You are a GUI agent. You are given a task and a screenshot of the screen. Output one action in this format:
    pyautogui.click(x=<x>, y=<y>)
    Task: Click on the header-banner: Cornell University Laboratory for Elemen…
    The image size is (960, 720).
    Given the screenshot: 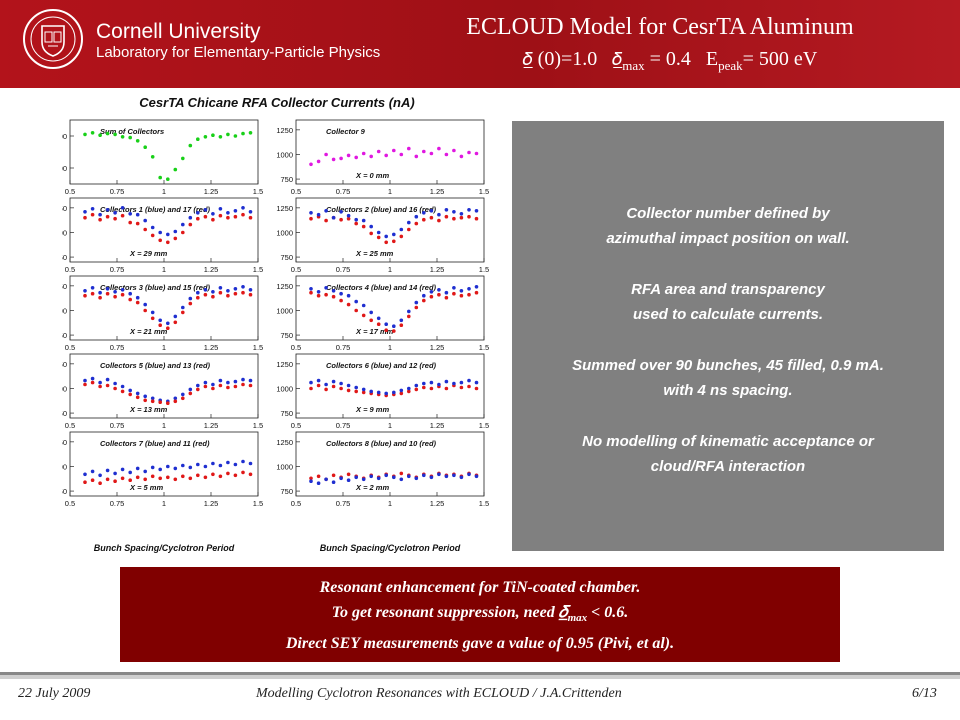 What is the action you would take?
    pyautogui.click(x=480, y=44)
    